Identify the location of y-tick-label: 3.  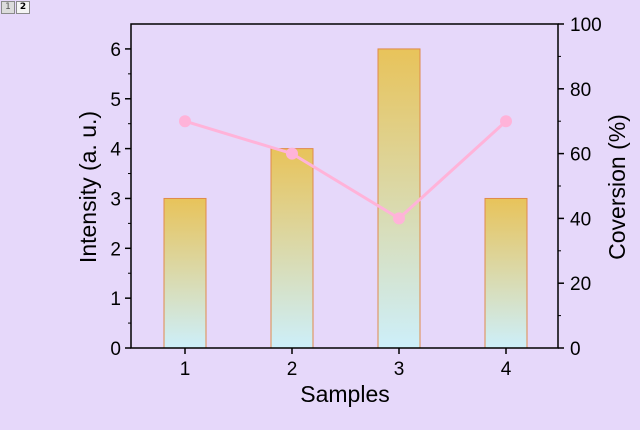
(115, 199).